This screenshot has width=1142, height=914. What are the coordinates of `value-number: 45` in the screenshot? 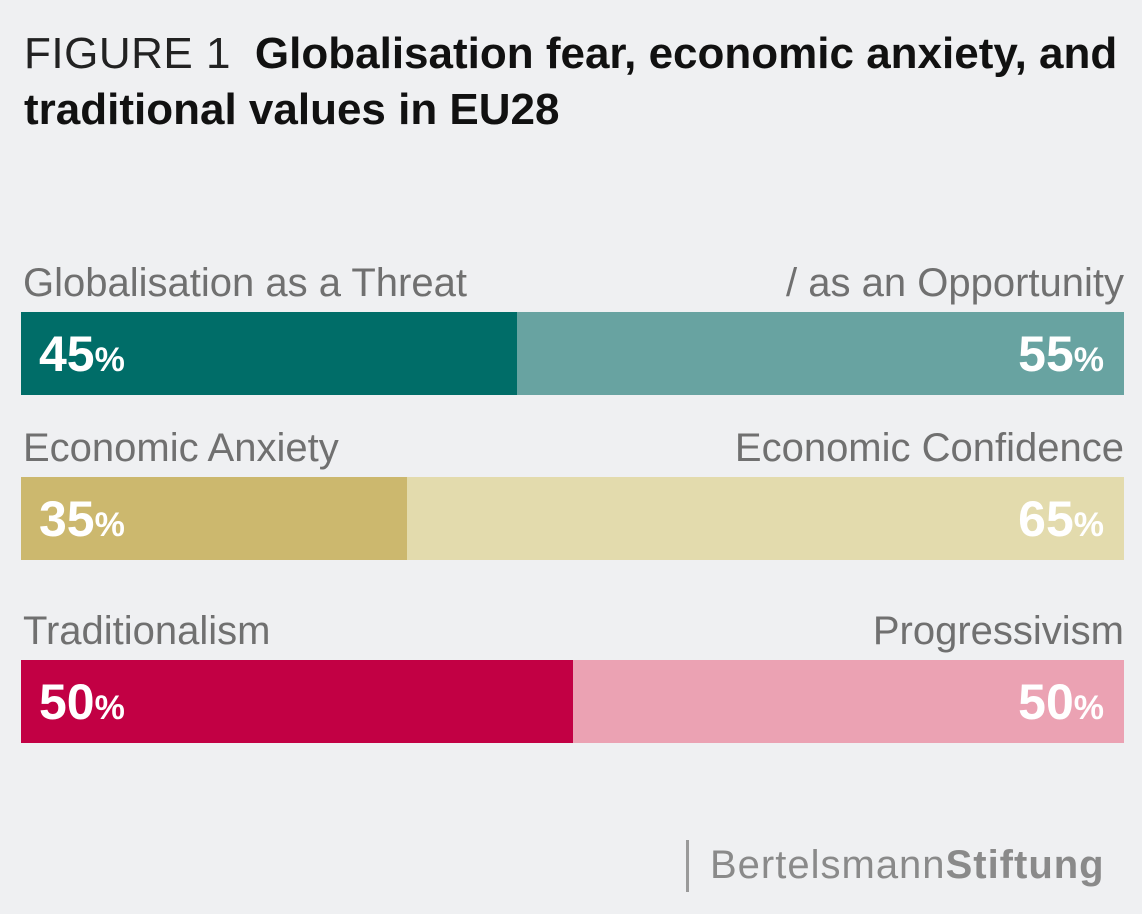 It's located at (67, 354).